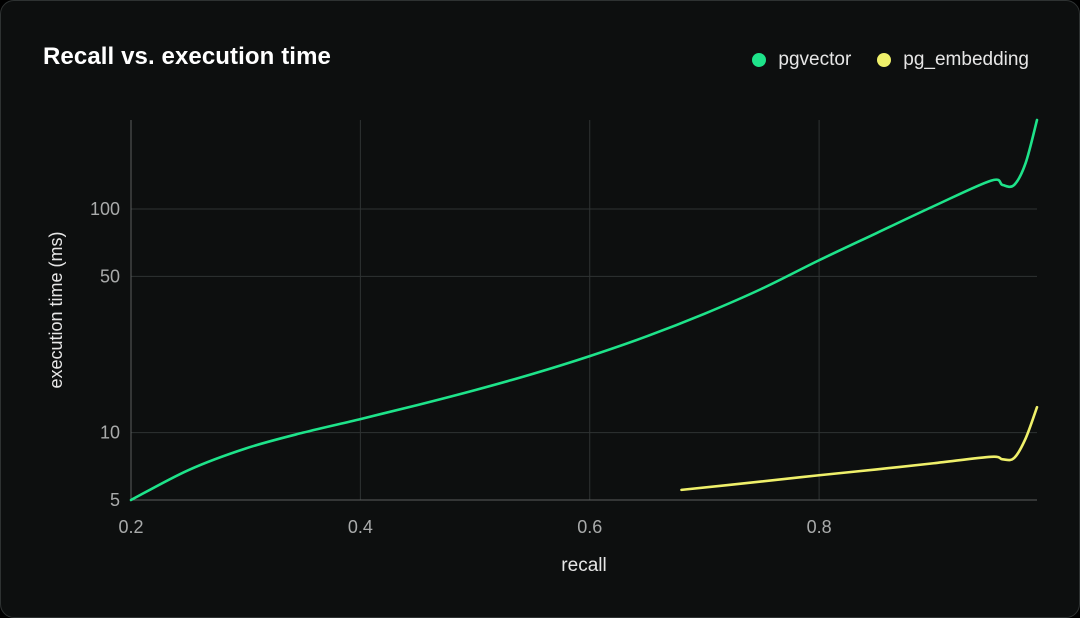 The image size is (1080, 618). I want to click on legend-item-pg-embedding: pg_embedding, so click(953, 60).